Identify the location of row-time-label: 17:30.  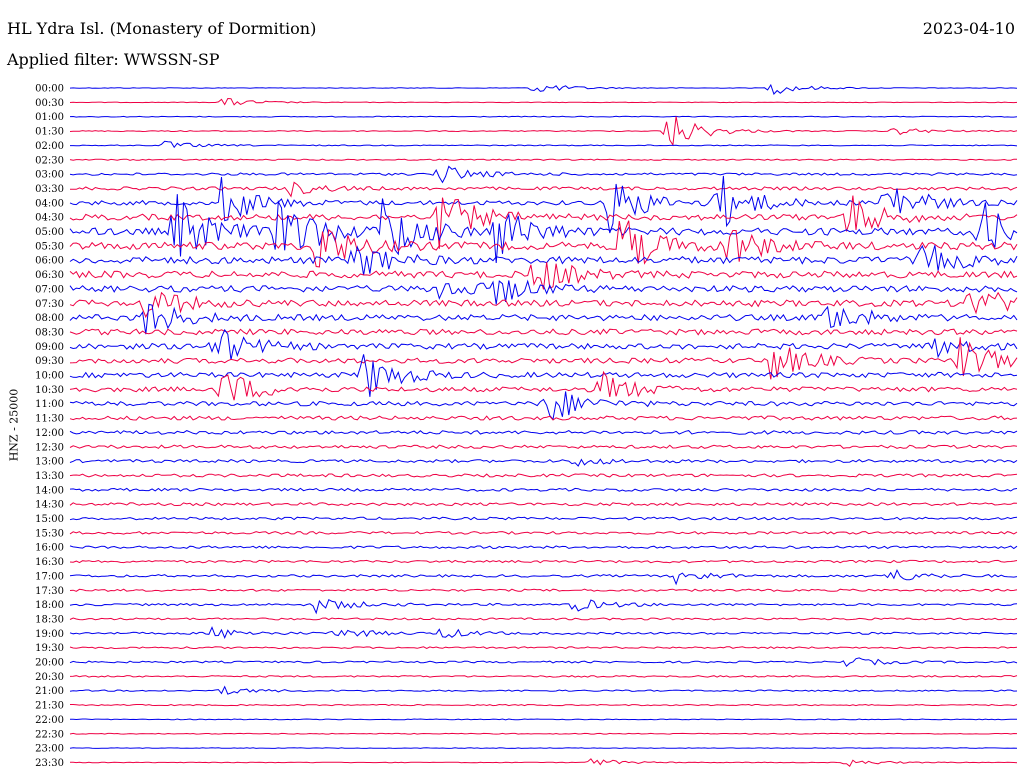
(49, 591).